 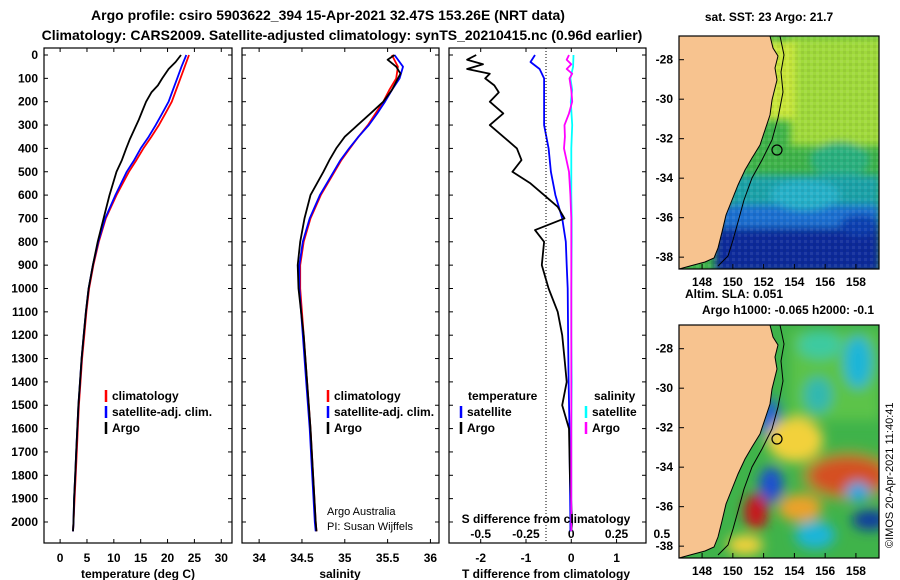 I want to click on series-line-argo, so click(x=349, y=293).